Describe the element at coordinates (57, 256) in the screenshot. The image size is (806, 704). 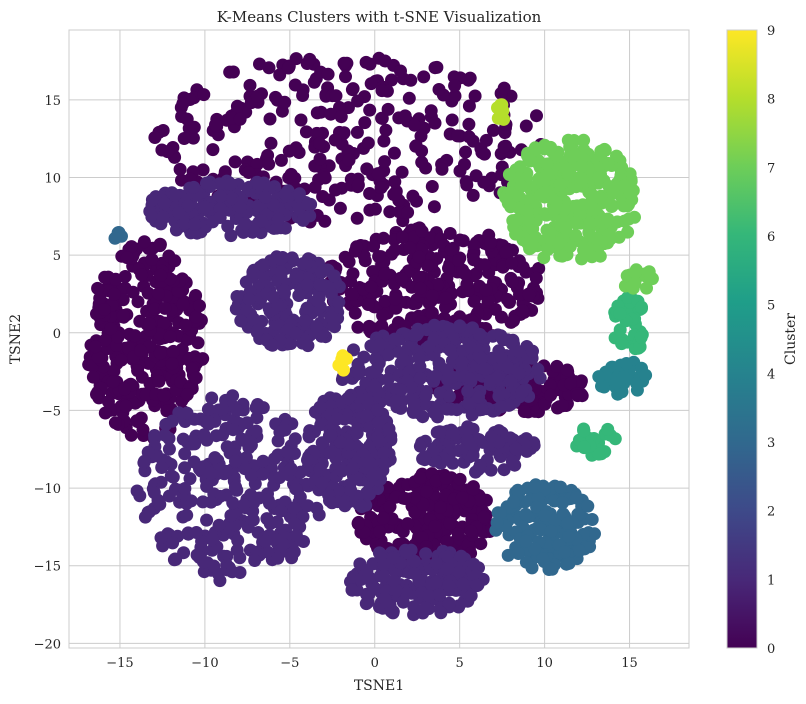
I see `y-tick-label: 5` at that location.